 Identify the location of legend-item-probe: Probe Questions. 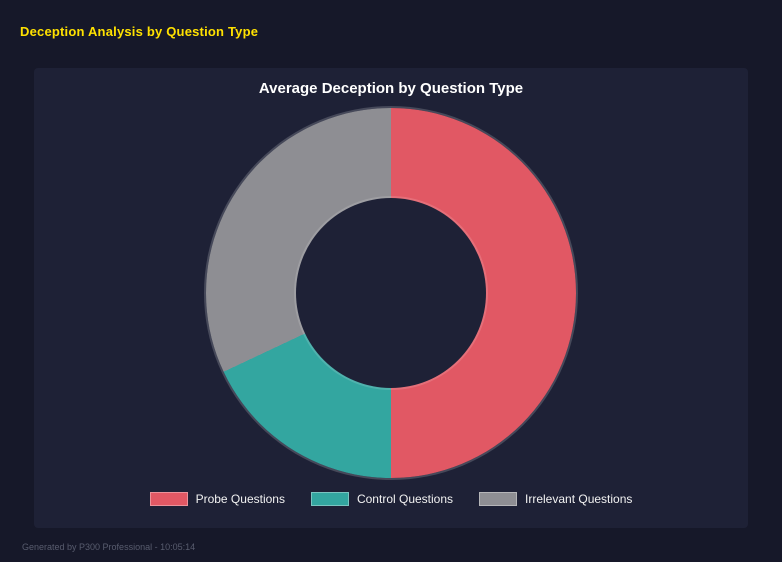
(217, 499).